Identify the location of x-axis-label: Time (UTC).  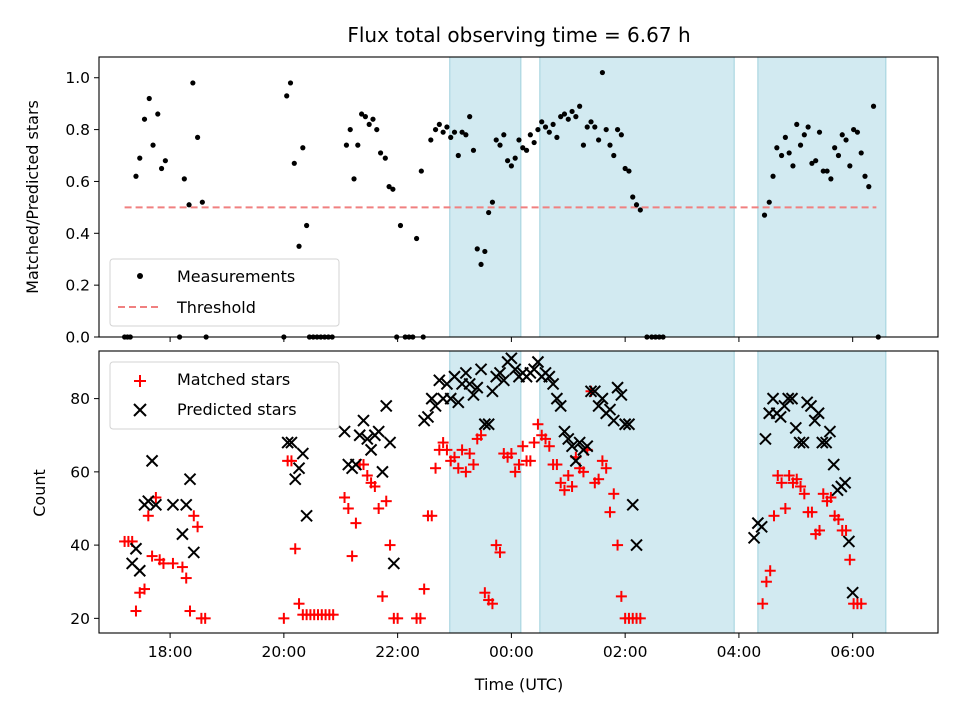
(518, 684).